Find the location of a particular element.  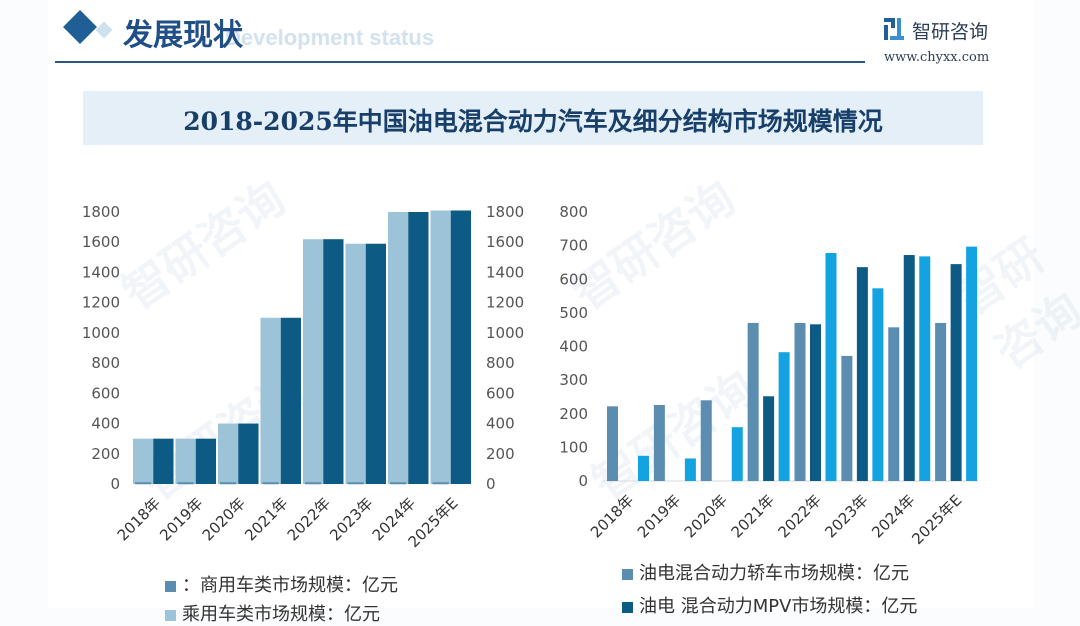

y-tick-label: 100 is located at coordinates (573, 447).